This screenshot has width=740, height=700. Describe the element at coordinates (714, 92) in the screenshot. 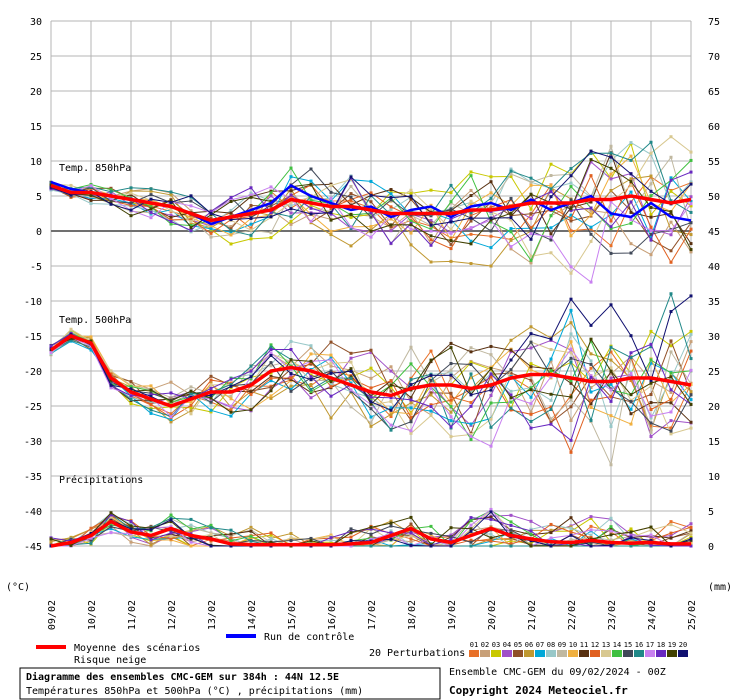

I see `y-right-tick-label: 65` at that location.